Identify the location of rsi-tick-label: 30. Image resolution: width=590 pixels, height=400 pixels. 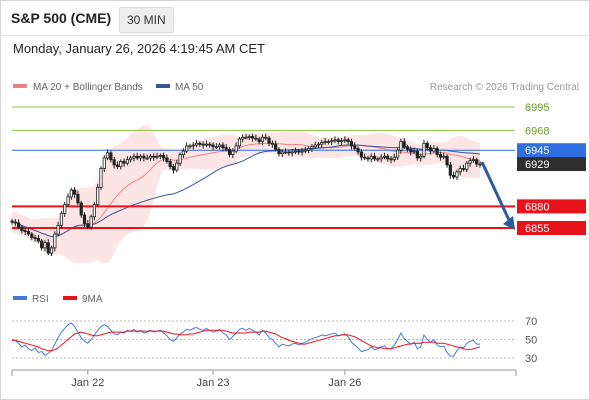
(531, 359).